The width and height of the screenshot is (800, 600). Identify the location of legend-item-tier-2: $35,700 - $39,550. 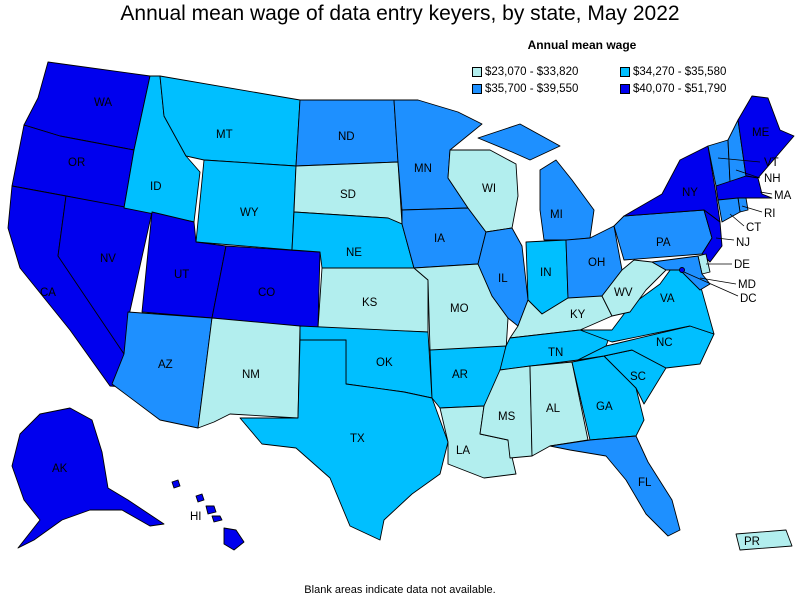
(546, 88).